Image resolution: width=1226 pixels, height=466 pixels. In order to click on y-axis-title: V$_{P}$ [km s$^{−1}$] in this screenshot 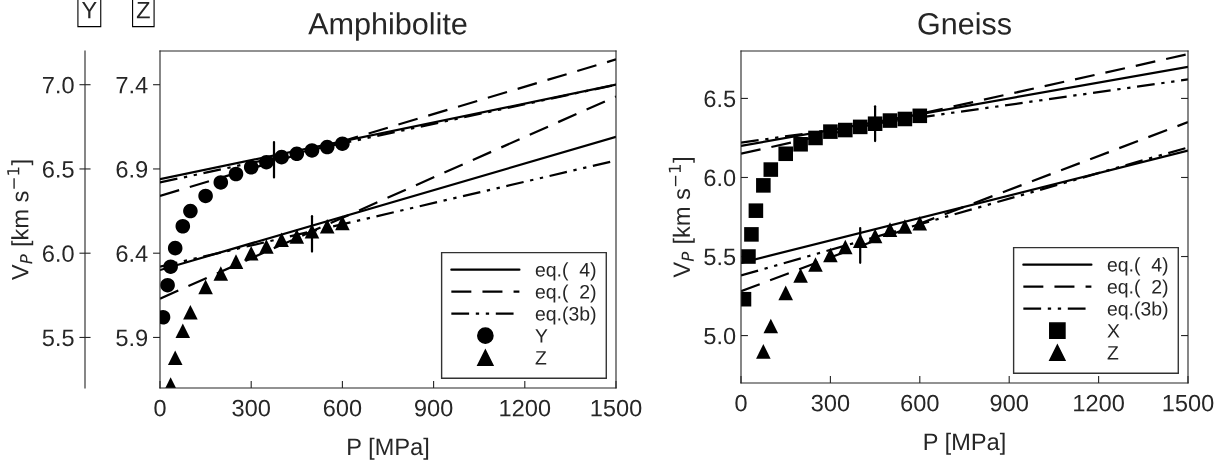, I will do `click(681, 218)`.